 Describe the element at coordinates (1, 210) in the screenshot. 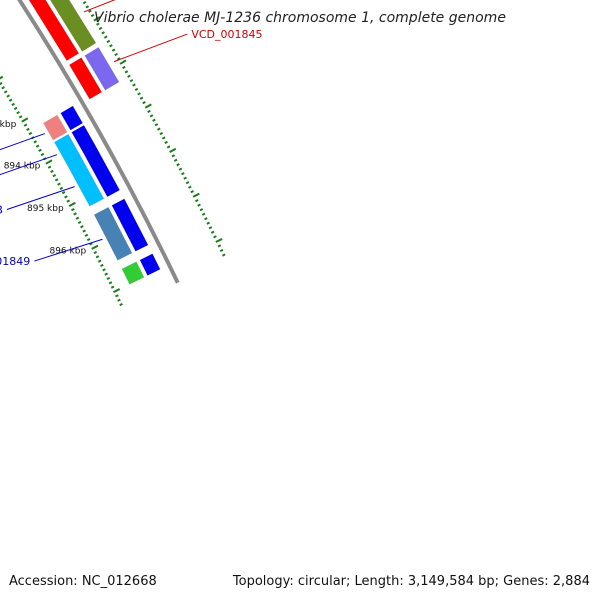

I see `feature-label: pyrB` at that location.